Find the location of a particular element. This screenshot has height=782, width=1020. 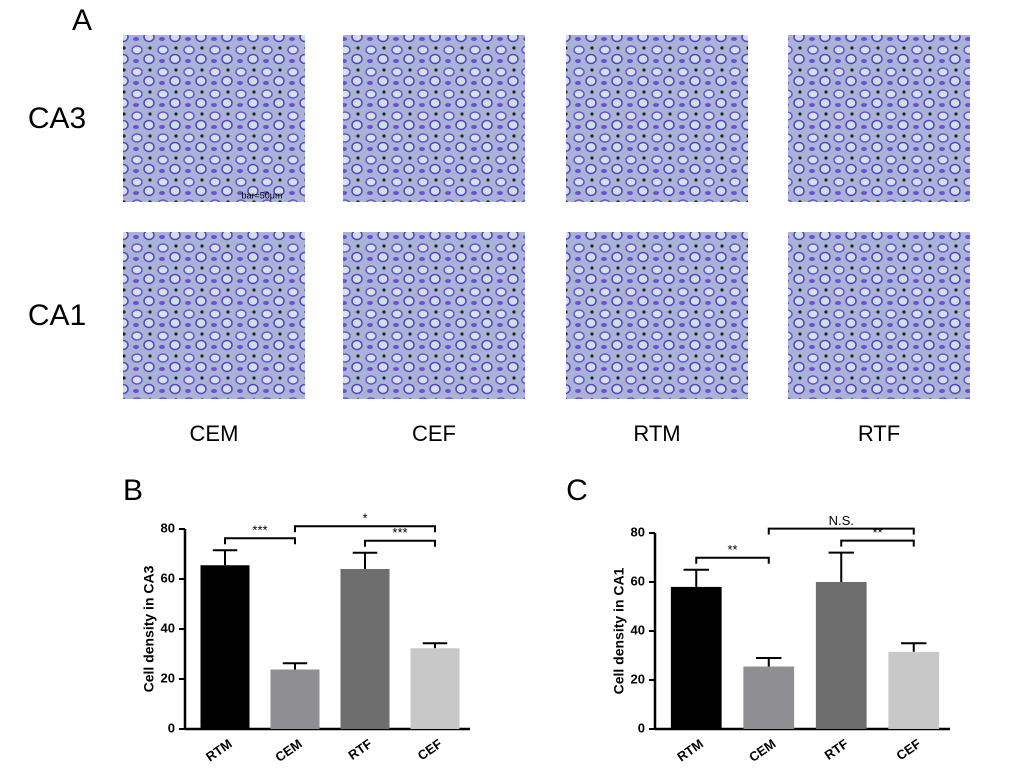

column-label: CEF is located at coordinates (434, 433).